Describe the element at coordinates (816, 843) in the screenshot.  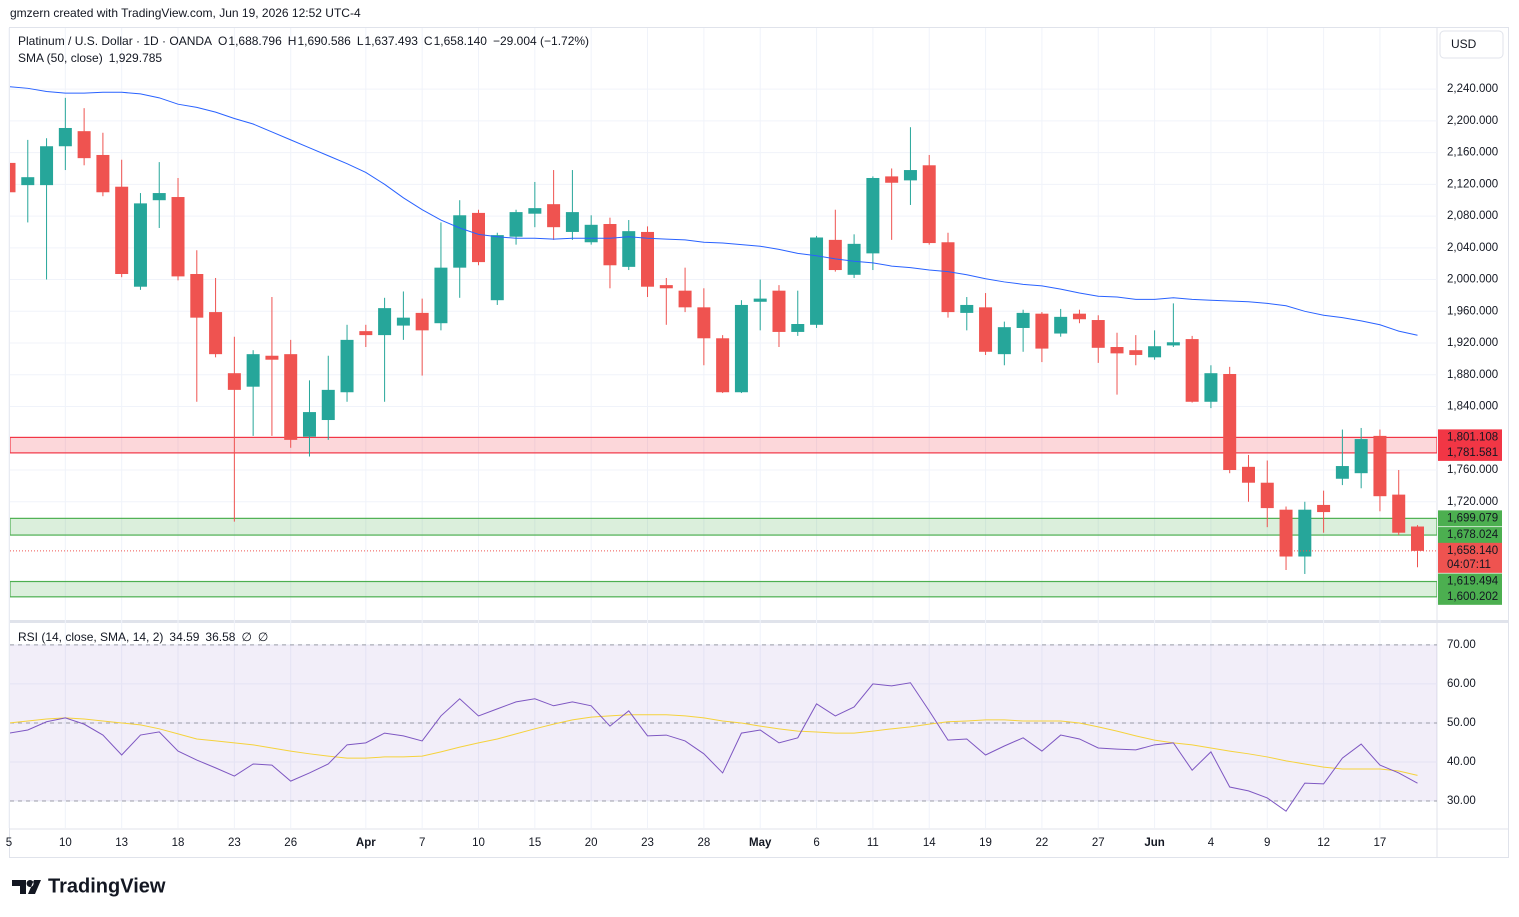
I see `x-tick-label: 6` at that location.